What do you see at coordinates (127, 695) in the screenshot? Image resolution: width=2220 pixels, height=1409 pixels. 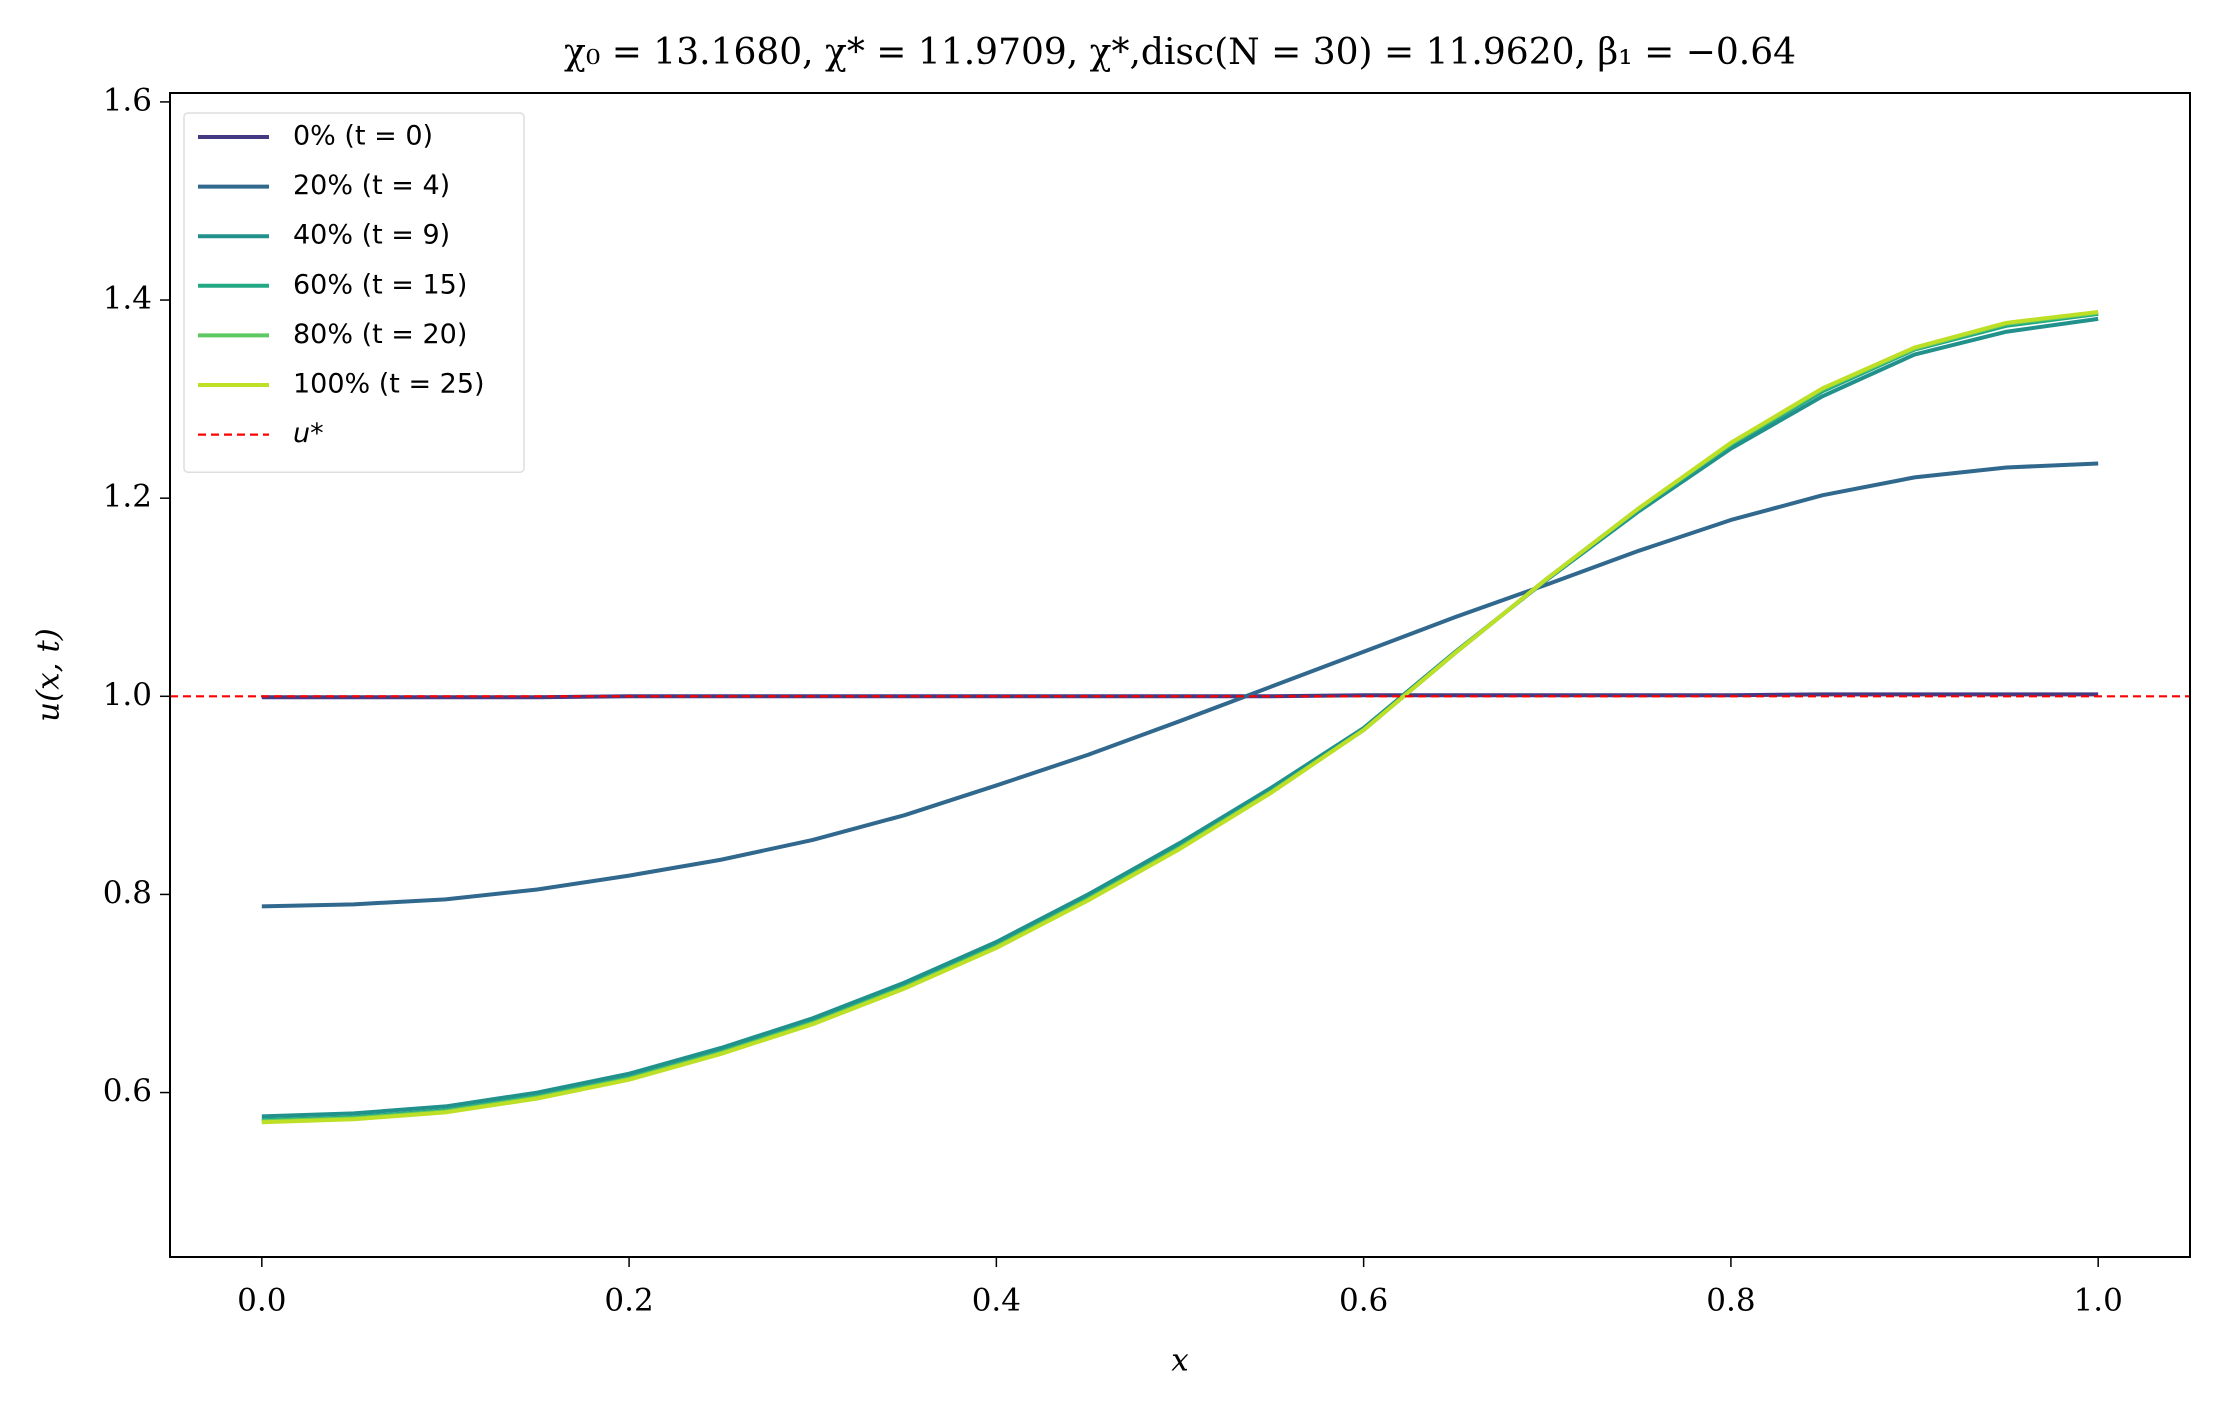 I see `y-tick-label: 1.0` at bounding box center [127, 695].